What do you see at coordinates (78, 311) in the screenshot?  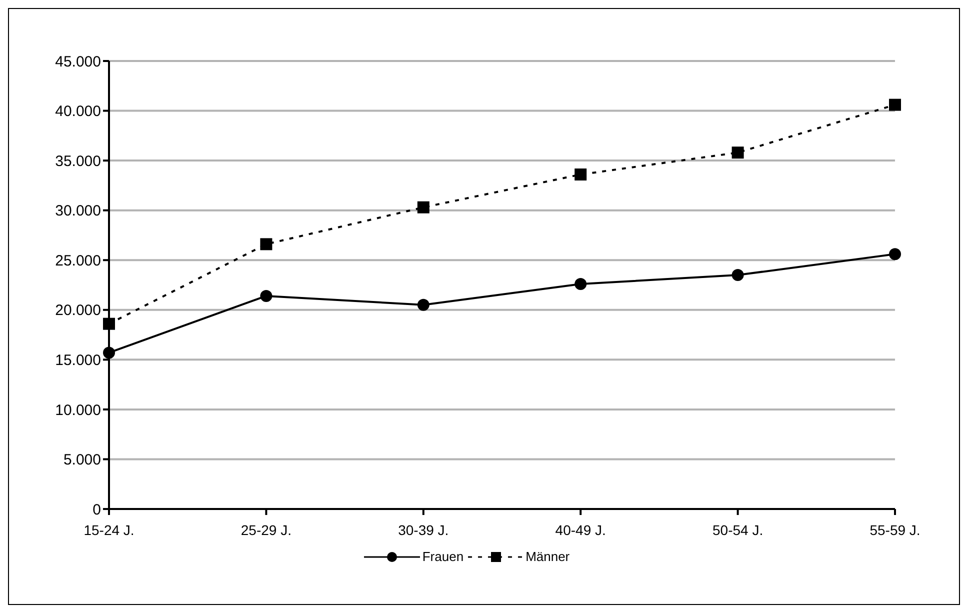 I see `y-tick-label: 20.000` at bounding box center [78, 311].